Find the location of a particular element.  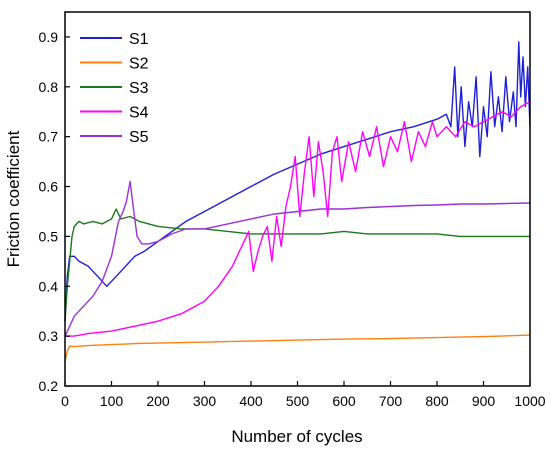

x-tick-label: 0 is located at coordinates (65, 401).